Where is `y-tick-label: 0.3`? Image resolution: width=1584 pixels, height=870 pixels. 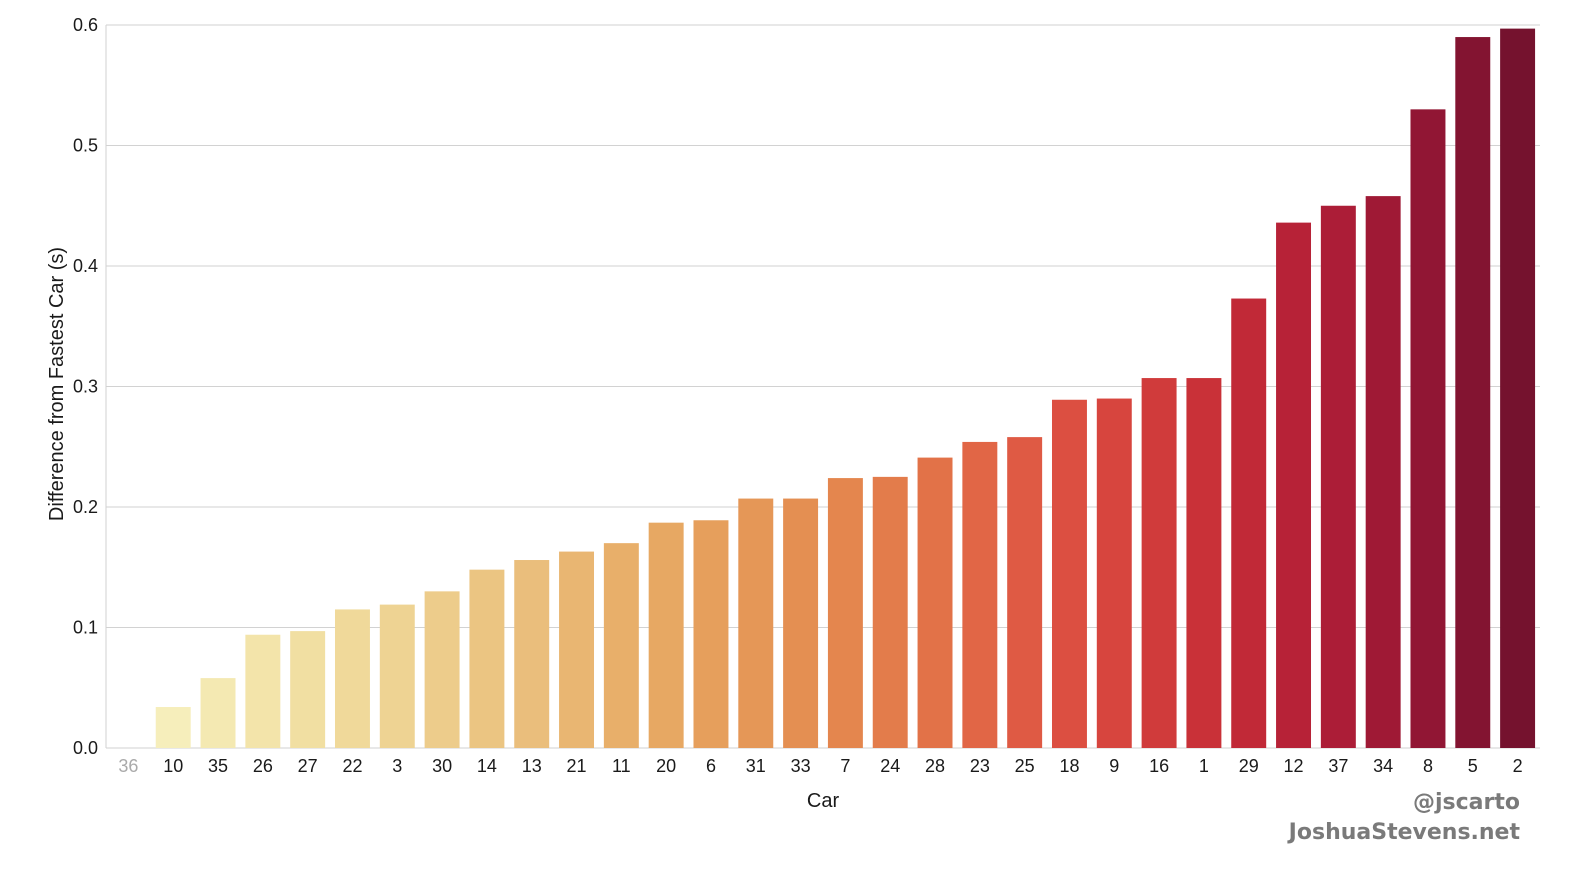
y-tick-label: 0.3 is located at coordinates (85, 387).